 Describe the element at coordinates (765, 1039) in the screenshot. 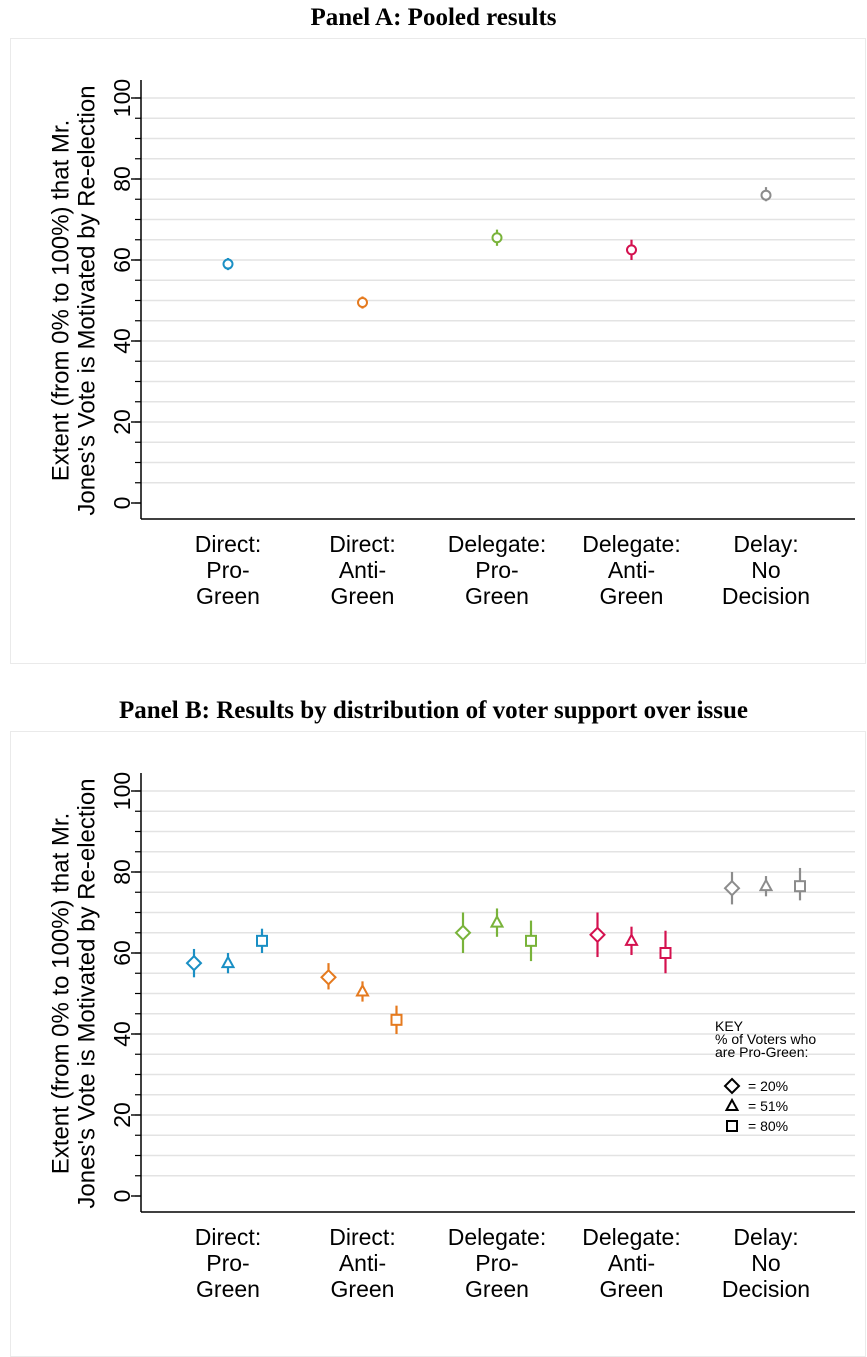

I see `legend-title-line: % of Voters who` at that location.